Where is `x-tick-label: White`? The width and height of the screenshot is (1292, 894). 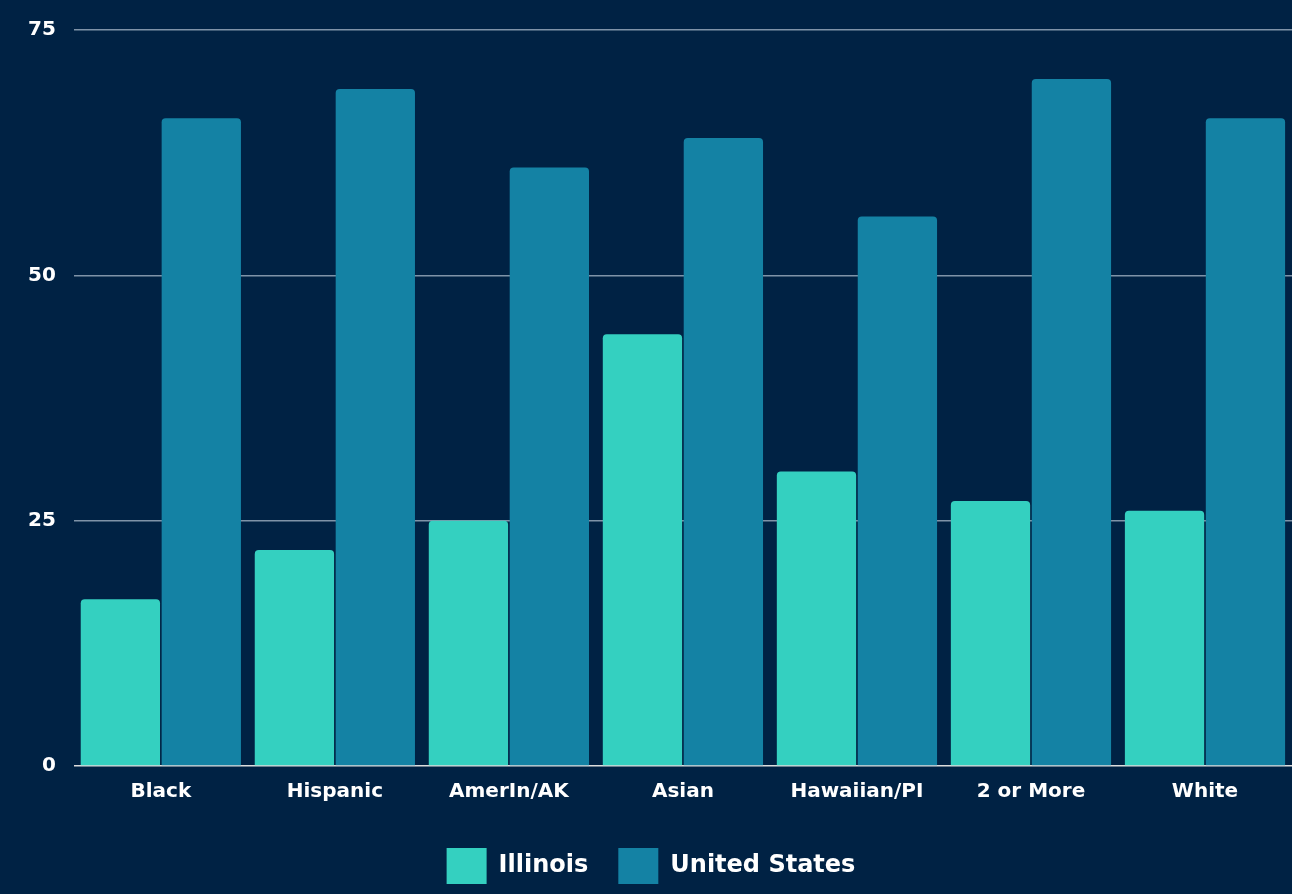
x-tick-label: White is located at coordinates (1205, 790).